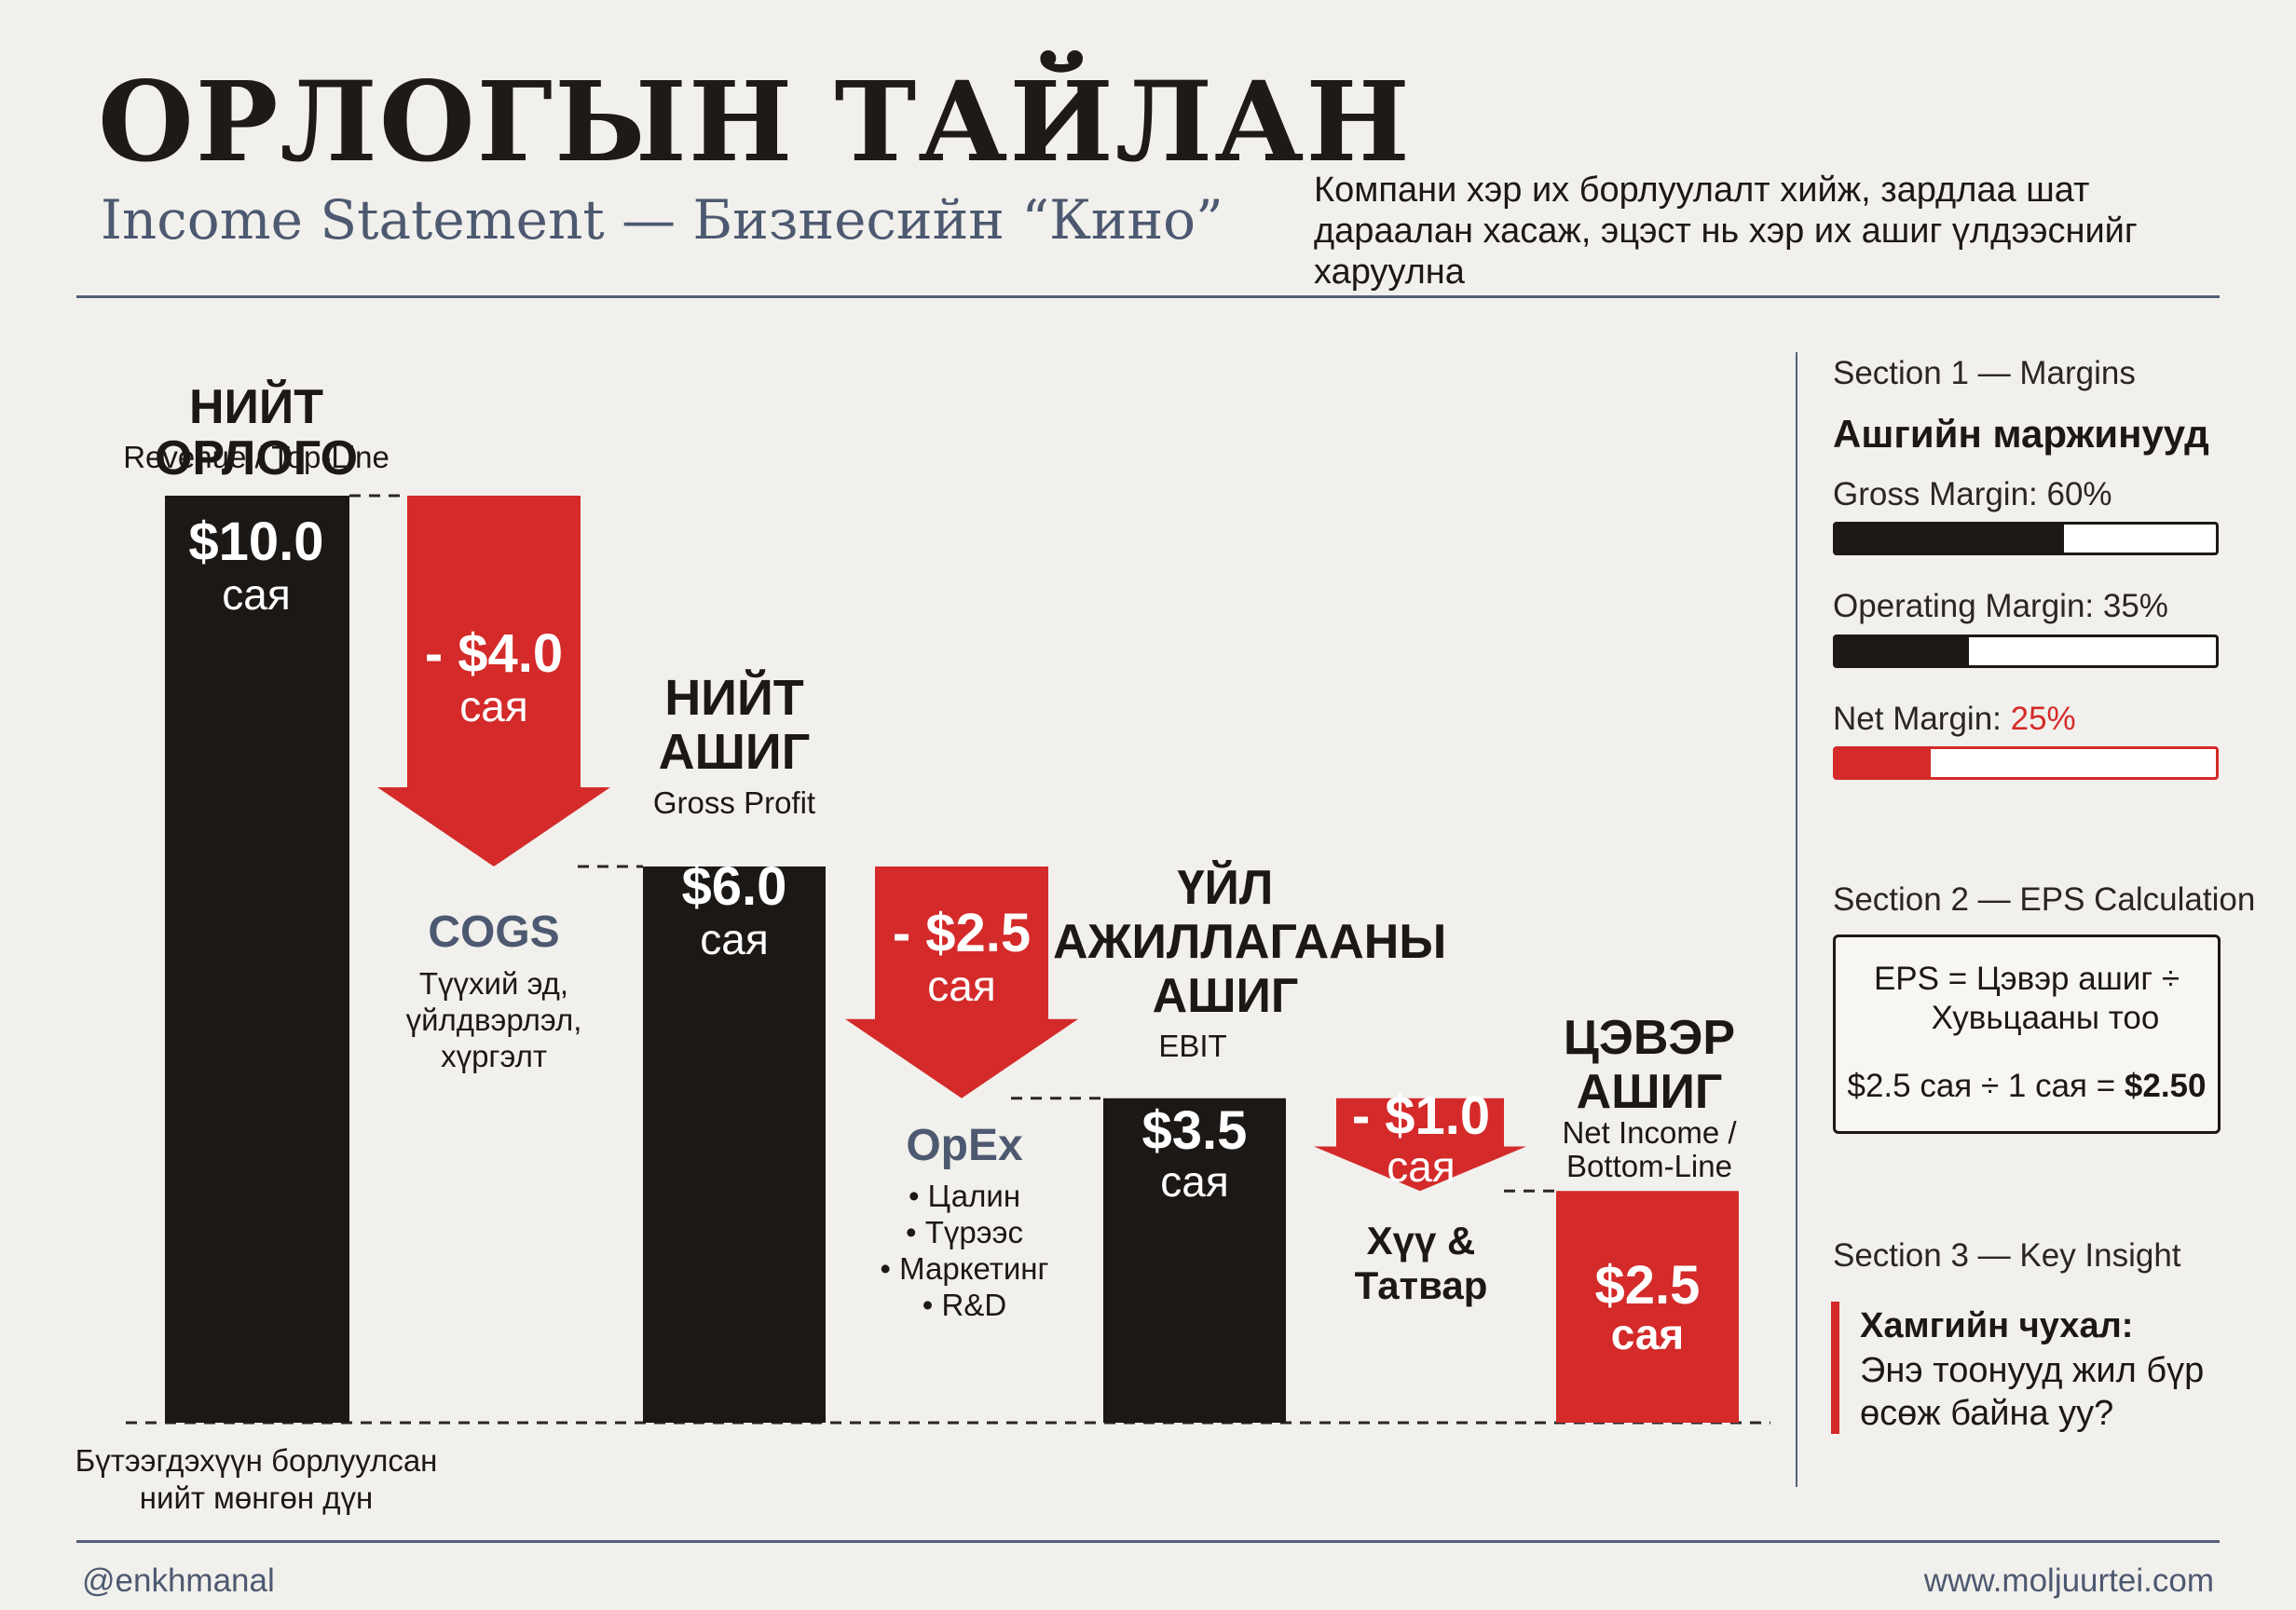 Image resolution: width=2296 pixels, height=1610 pixels. Describe the element at coordinates (1148, 1541) in the screenshot. I see `footer-divider` at that location.